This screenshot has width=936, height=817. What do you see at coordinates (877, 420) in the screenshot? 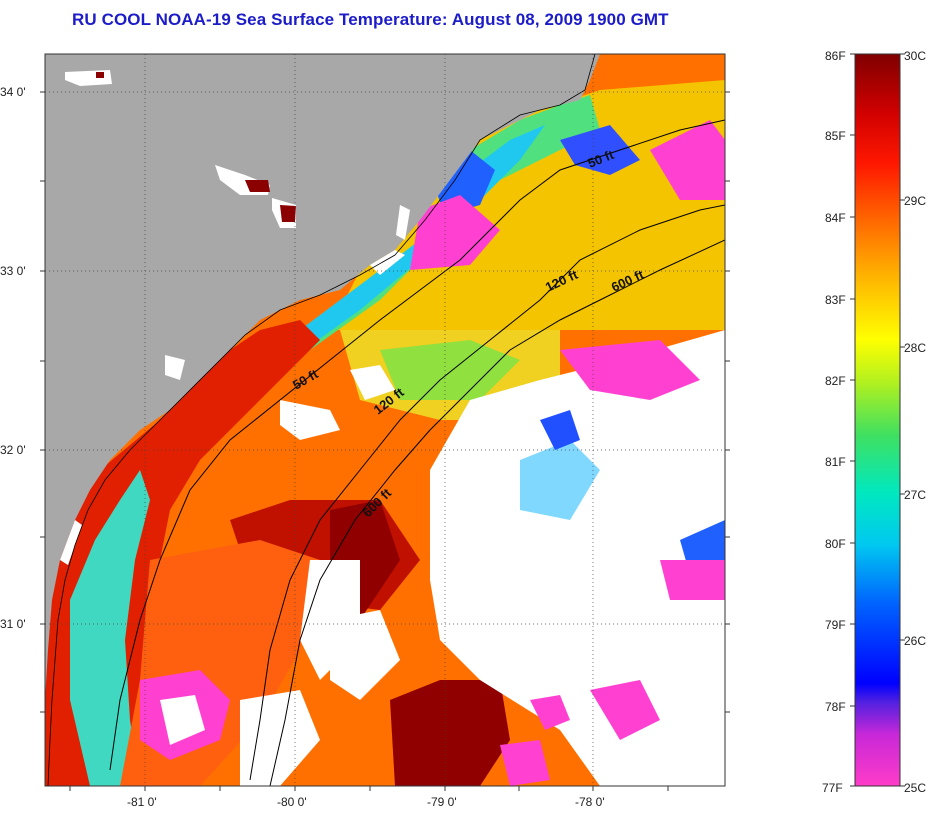
I see `colorbar-gradient` at bounding box center [877, 420].